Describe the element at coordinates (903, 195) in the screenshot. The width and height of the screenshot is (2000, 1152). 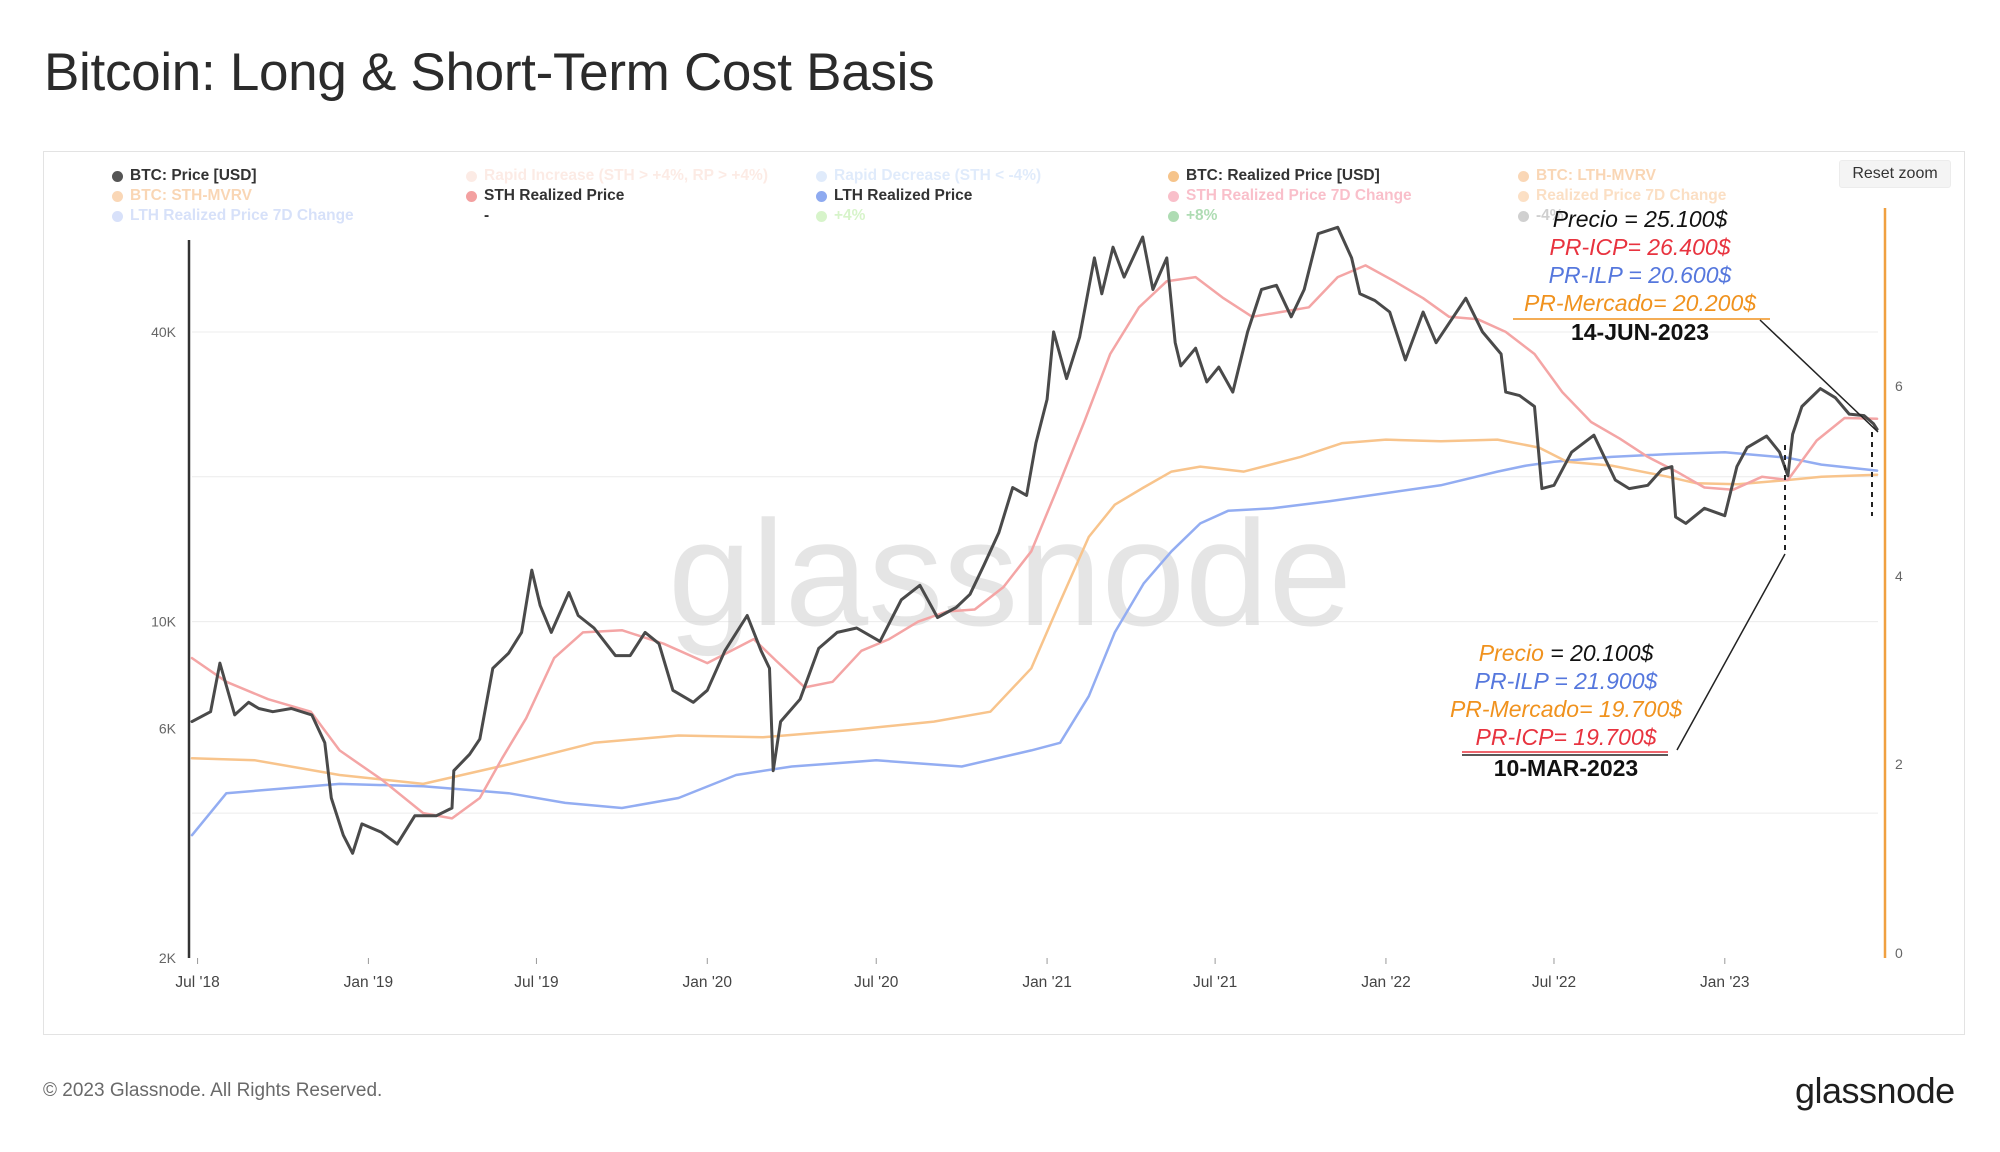
I see `legend-label: LTH Realized Price` at that location.